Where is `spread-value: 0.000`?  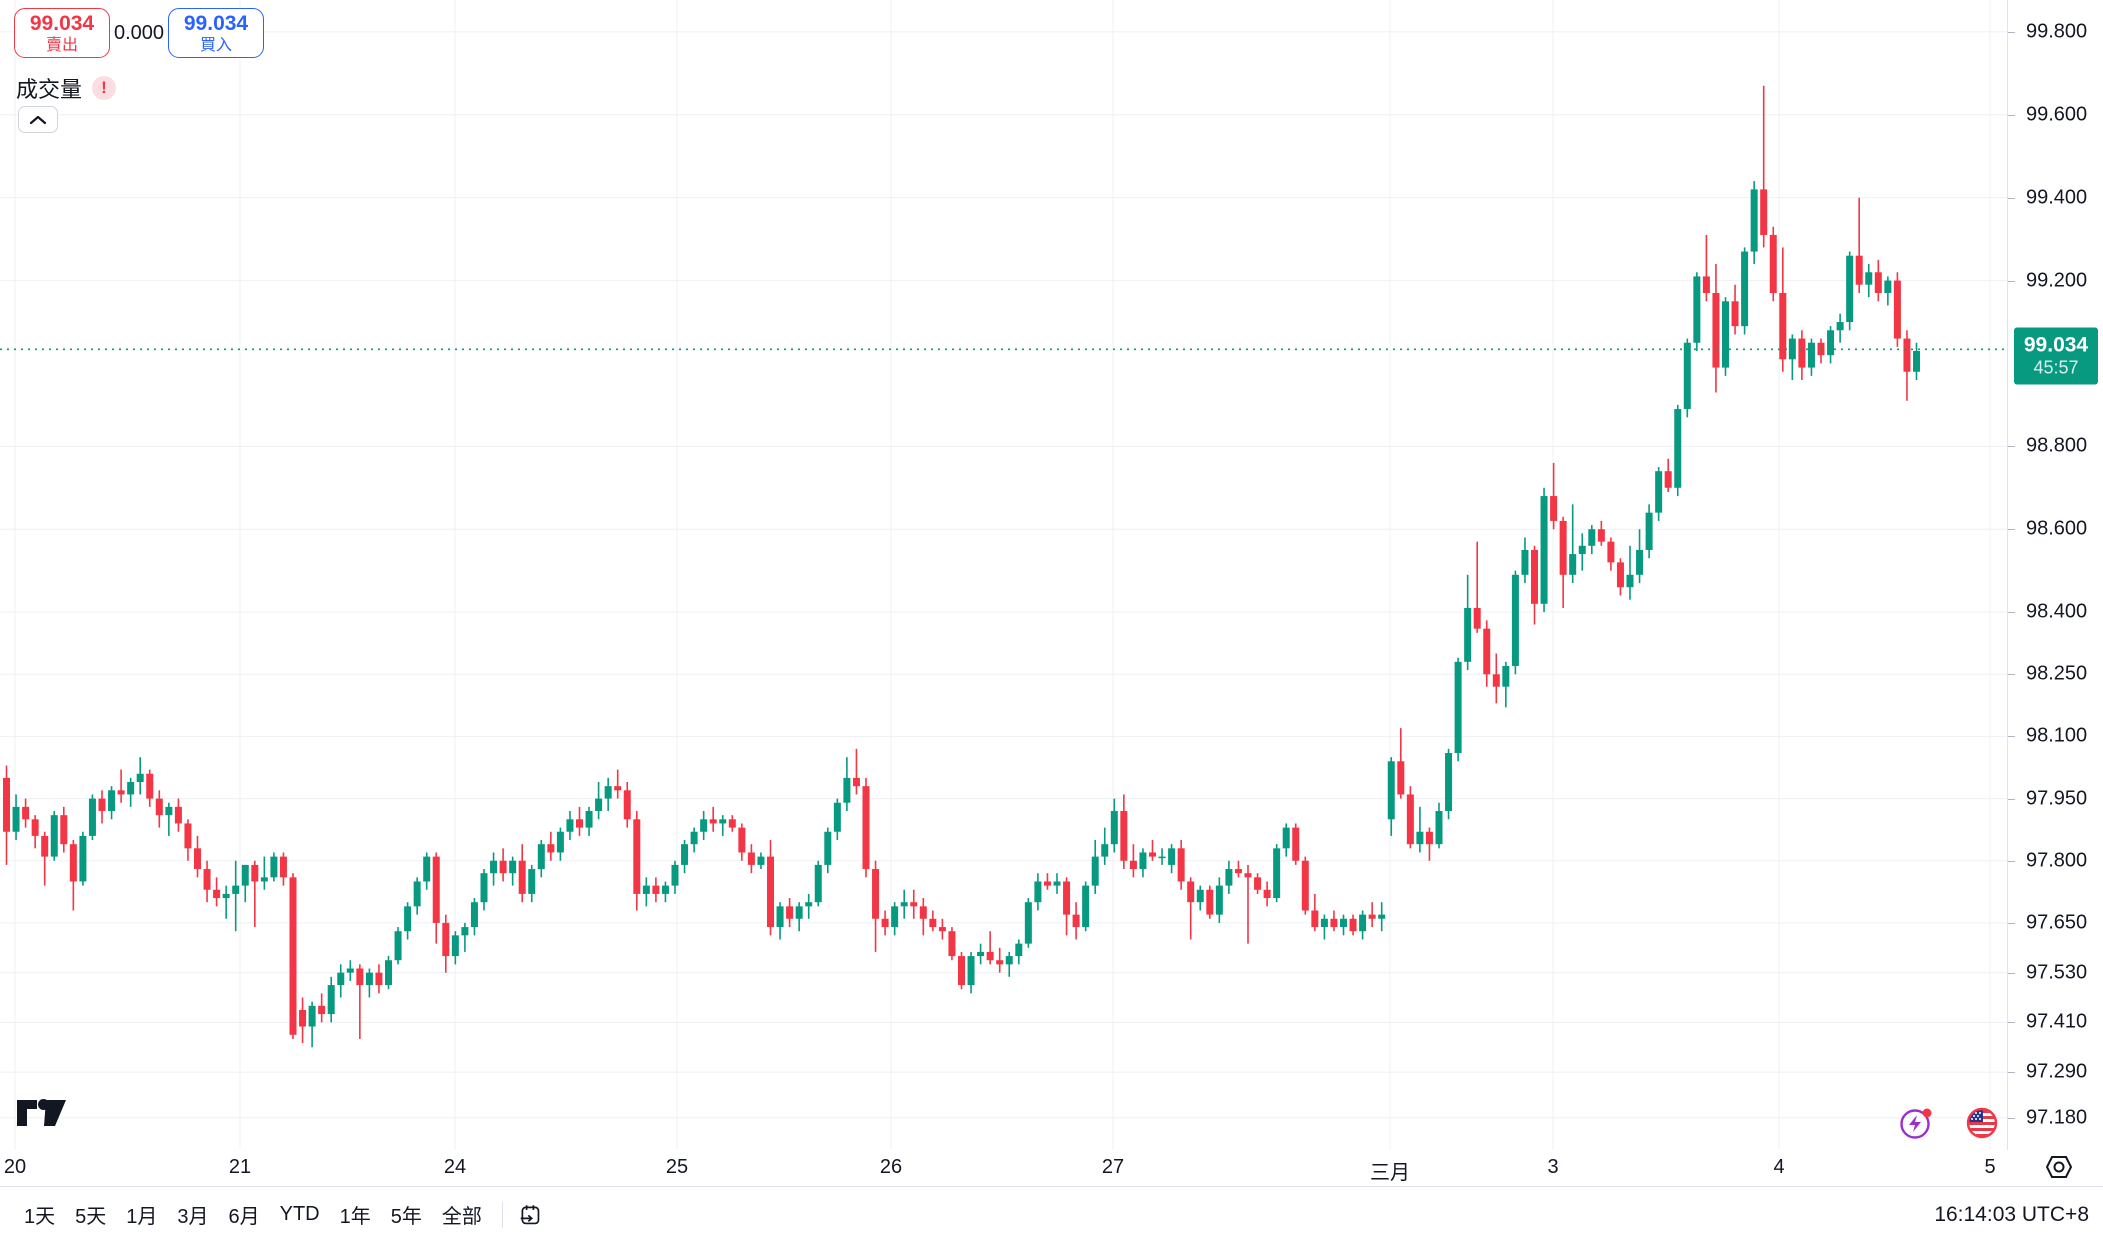 spread-value: 0.000 is located at coordinates (139, 32).